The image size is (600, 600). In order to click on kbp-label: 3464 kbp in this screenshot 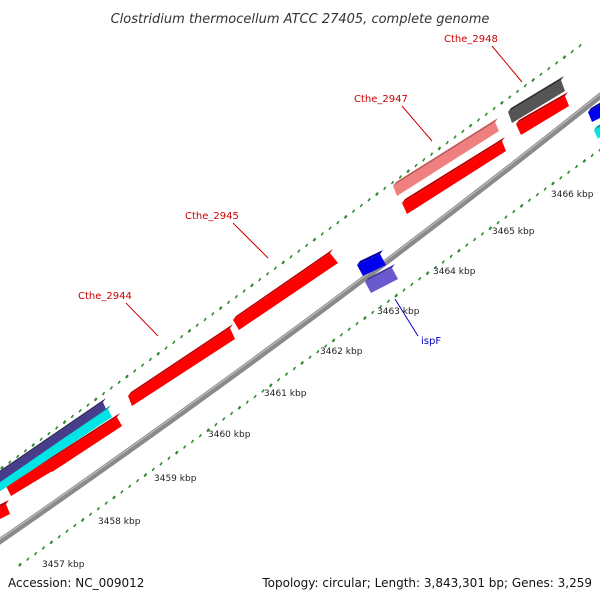, I will do `click(454, 272)`.